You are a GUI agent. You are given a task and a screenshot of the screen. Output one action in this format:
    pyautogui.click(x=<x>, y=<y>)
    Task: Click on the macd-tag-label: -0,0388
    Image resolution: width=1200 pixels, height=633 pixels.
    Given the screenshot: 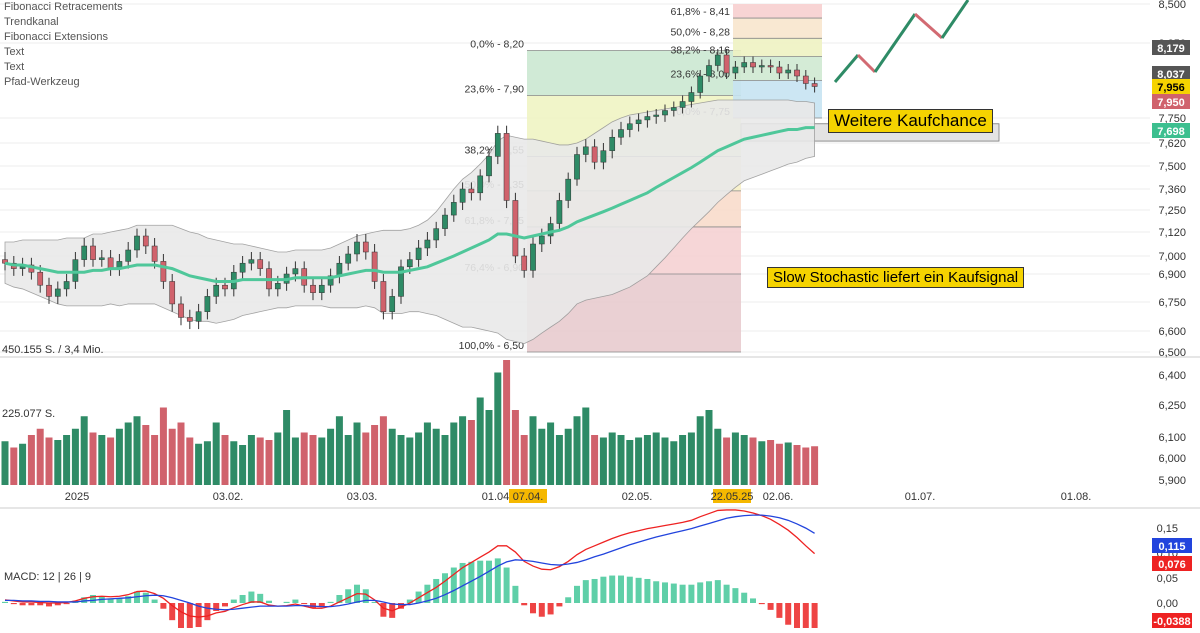 What is the action you would take?
    pyautogui.click(x=1171, y=622)
    